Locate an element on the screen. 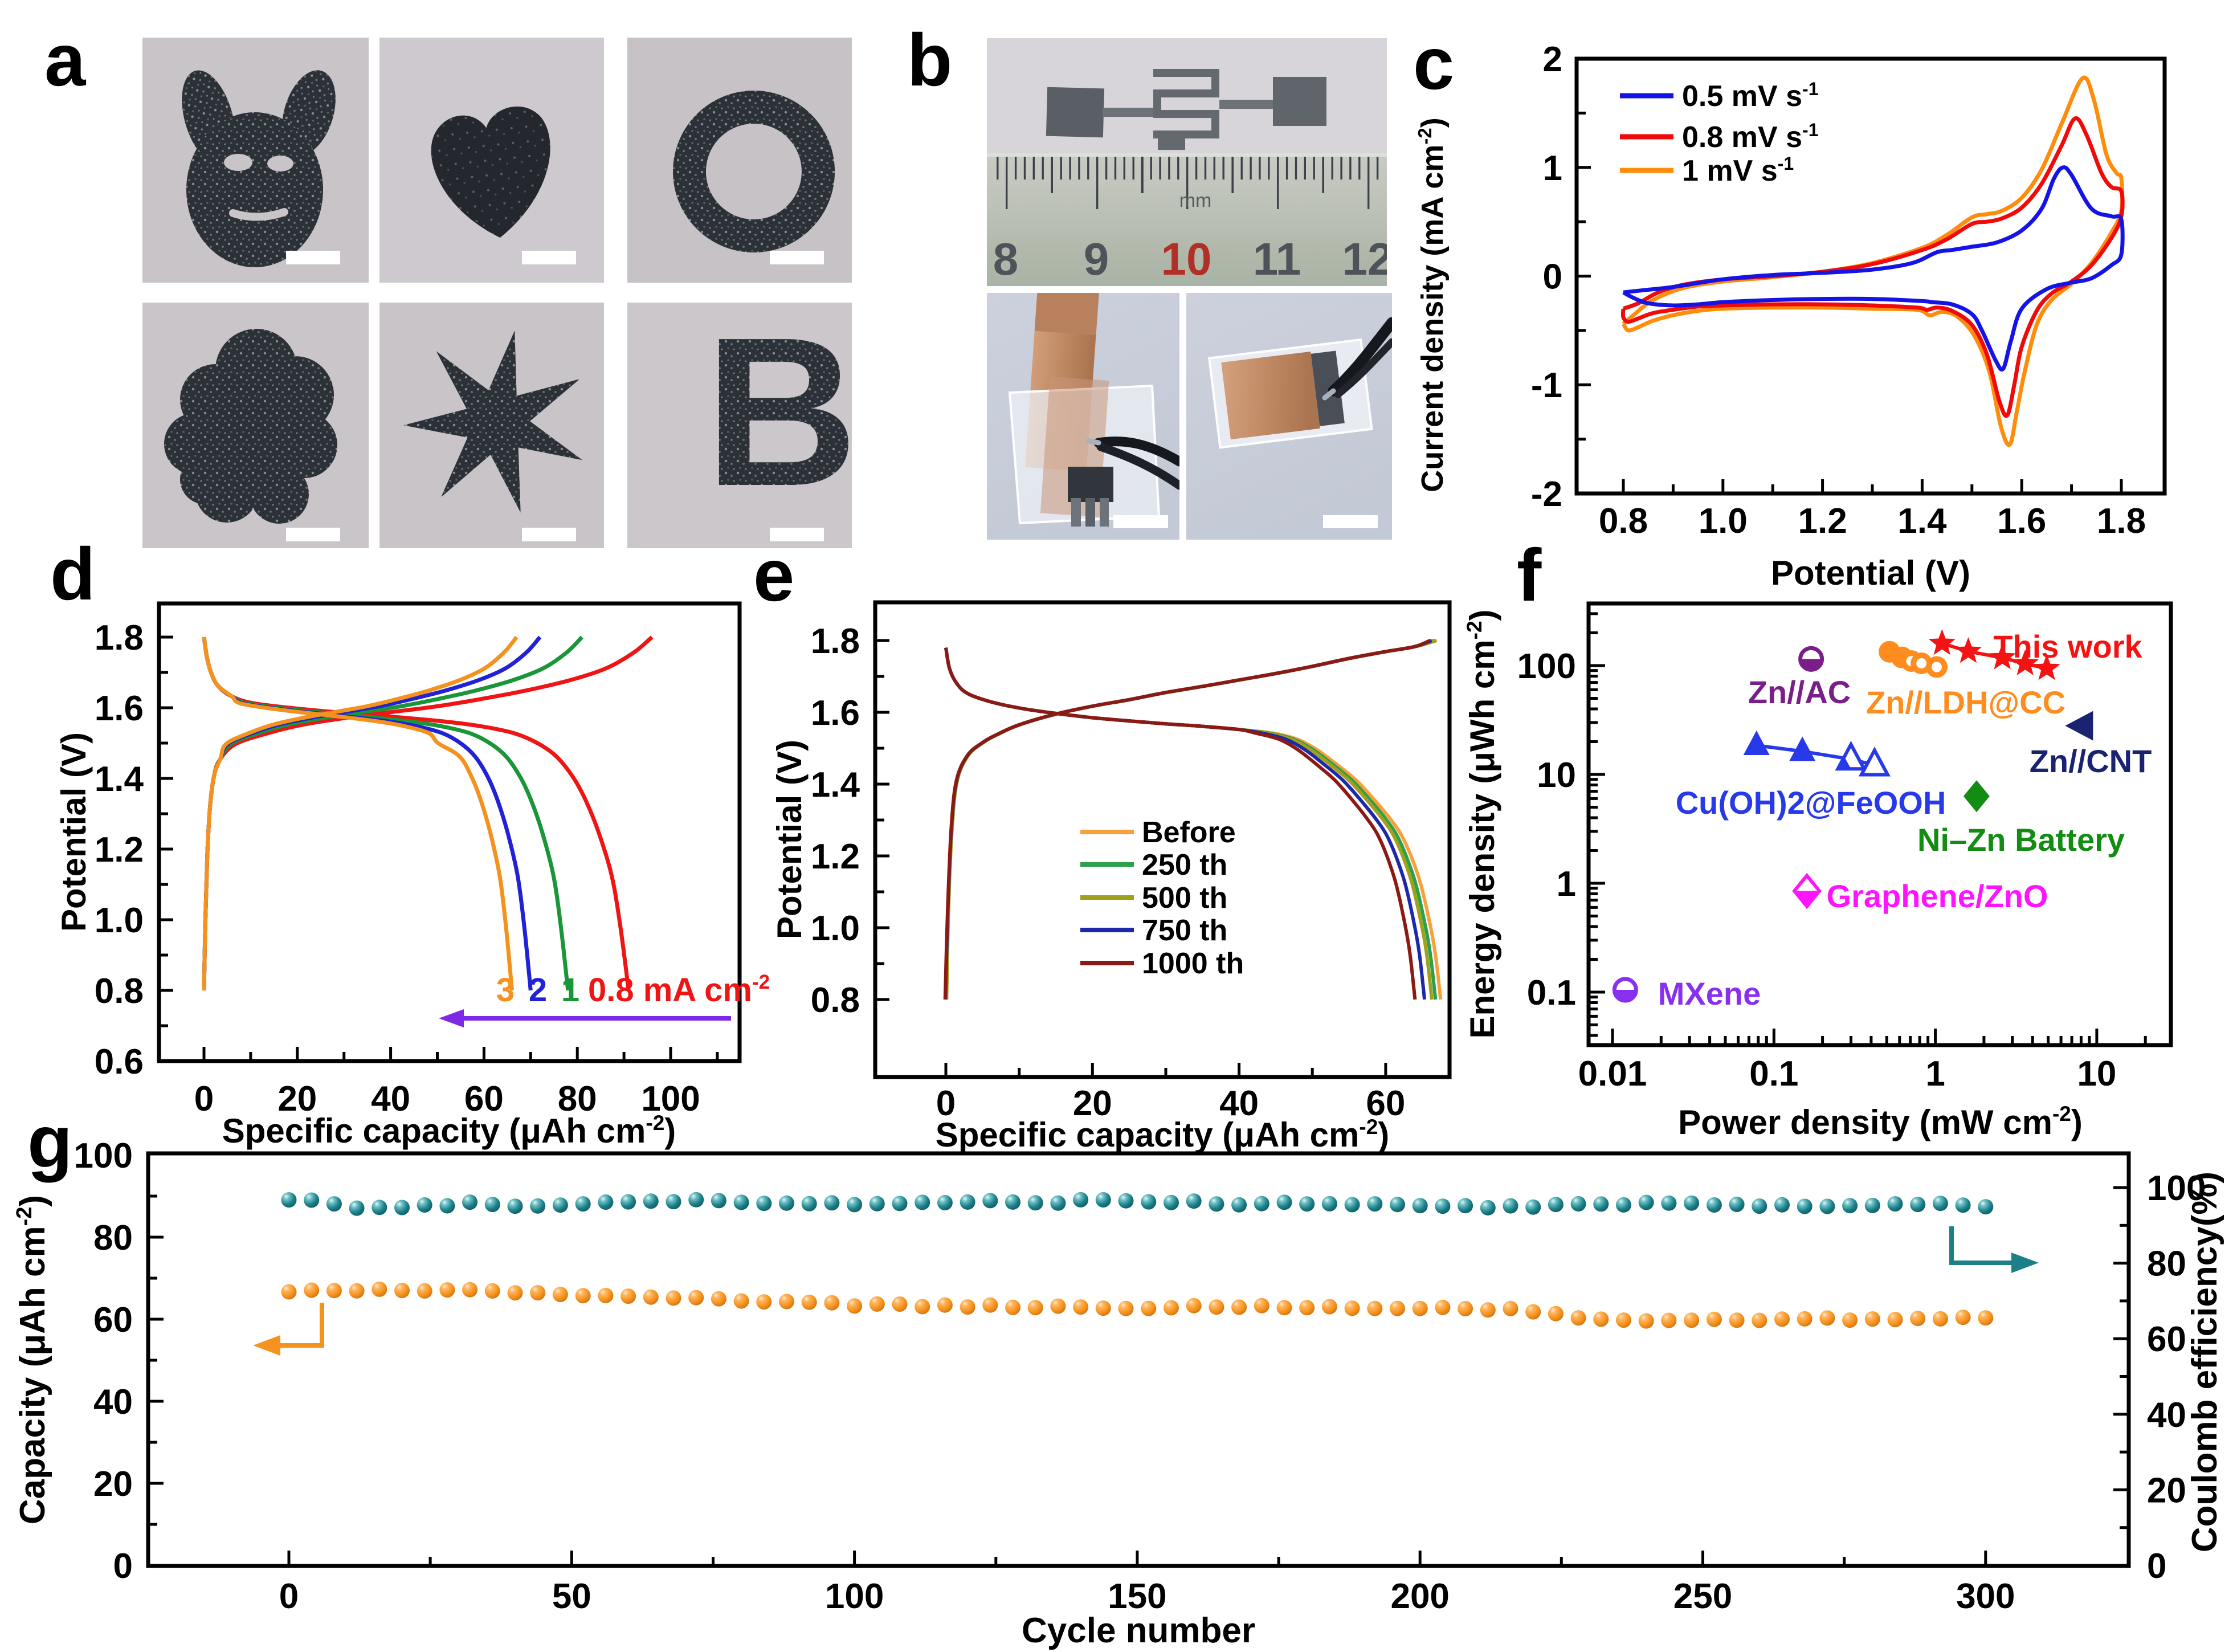 The height and width of the screenshot is (1652, 2237). svg-text: Energy density (μWh cm-2) is located at coordinates (1482, 823).